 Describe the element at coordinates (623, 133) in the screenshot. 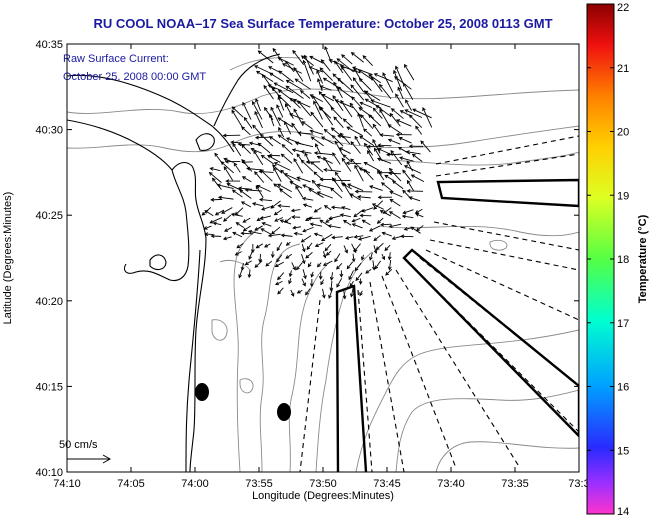

I see `colorbar-tick-label: 20` at that location.